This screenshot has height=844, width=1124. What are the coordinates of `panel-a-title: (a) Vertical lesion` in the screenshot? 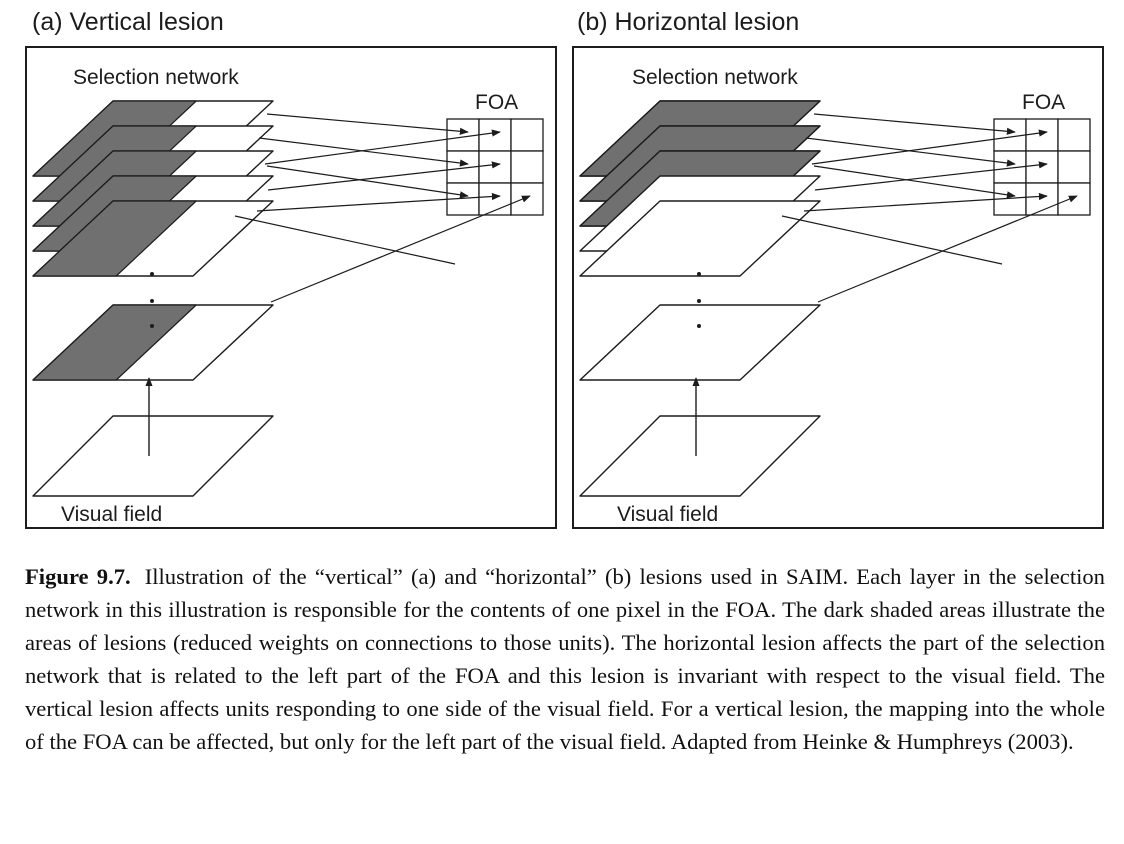 It's located at (128, 22).